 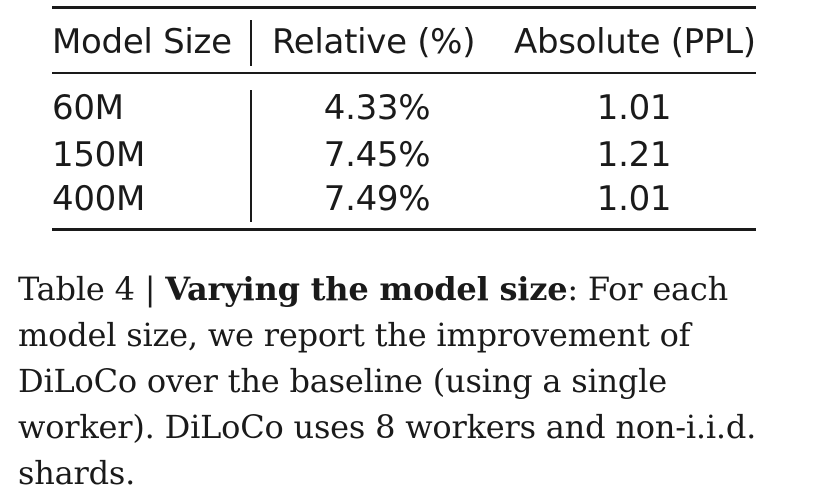 I want to click on table-header-rule, so click(x=404, y=73).